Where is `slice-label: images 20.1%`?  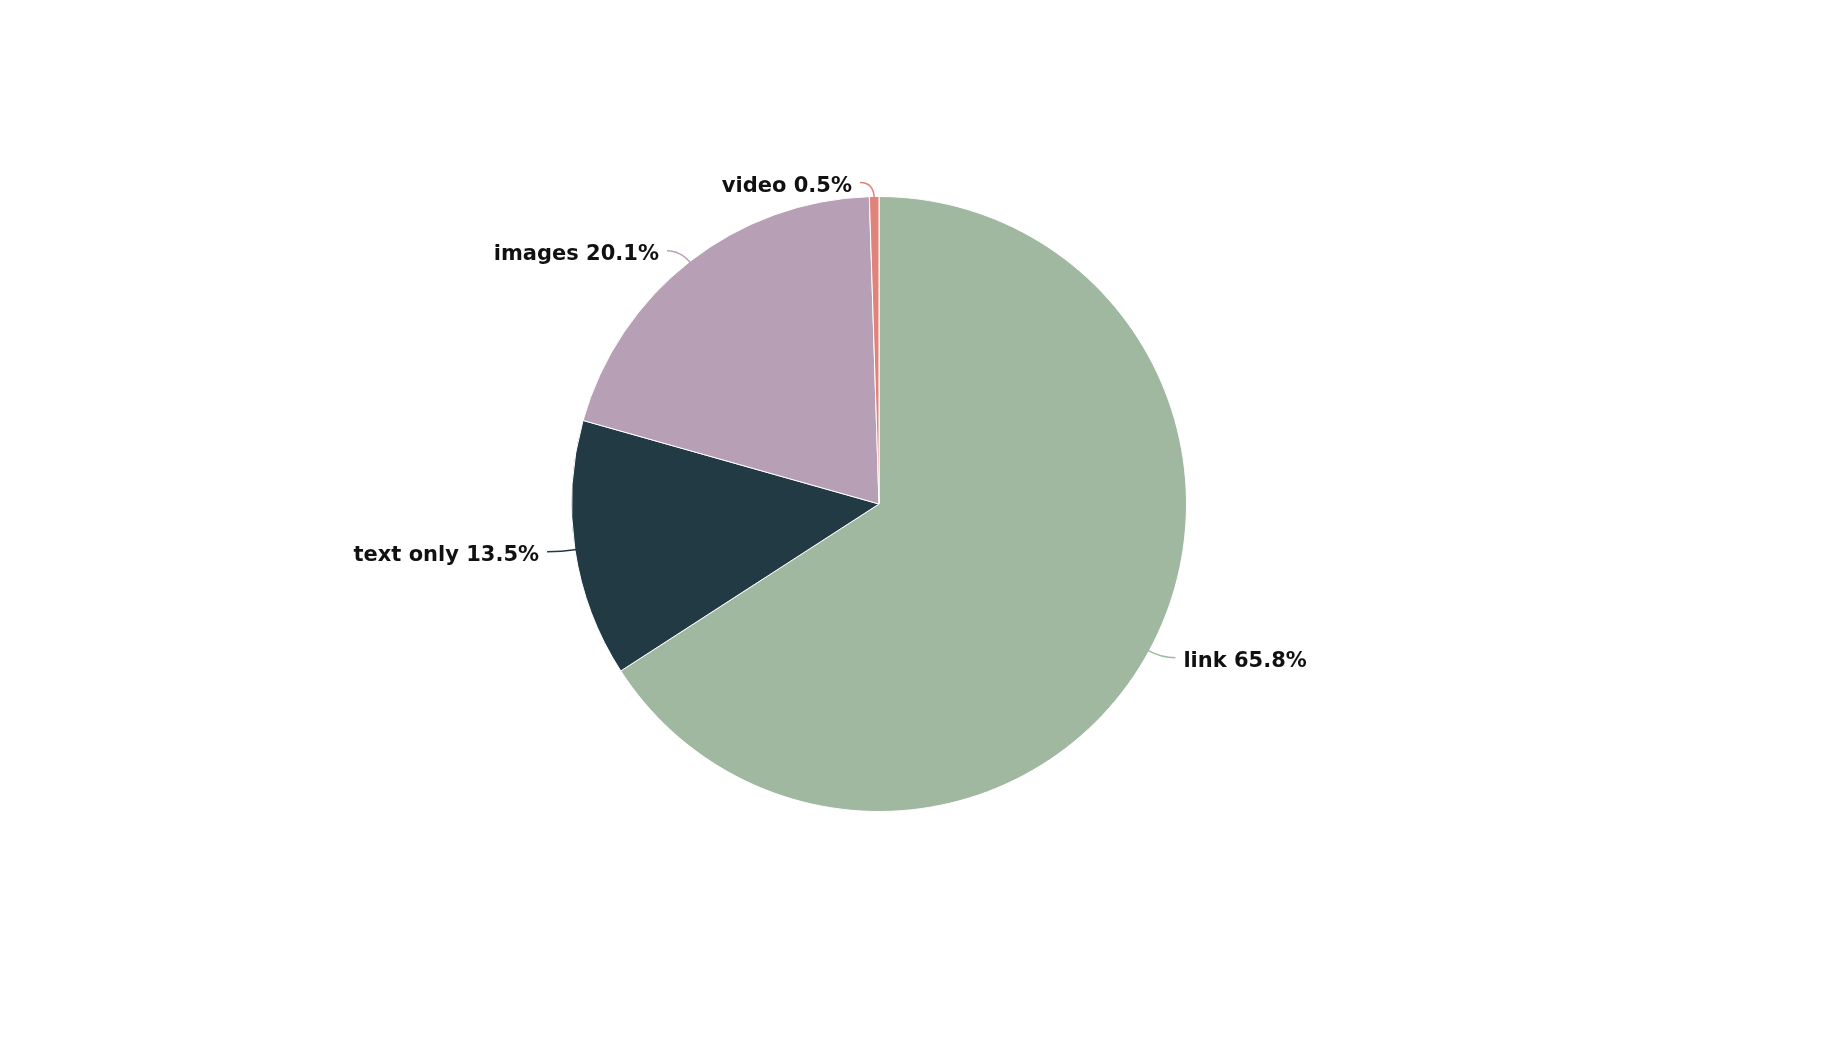
slice-label: images 20.1% is located at coordinates (576, 253).